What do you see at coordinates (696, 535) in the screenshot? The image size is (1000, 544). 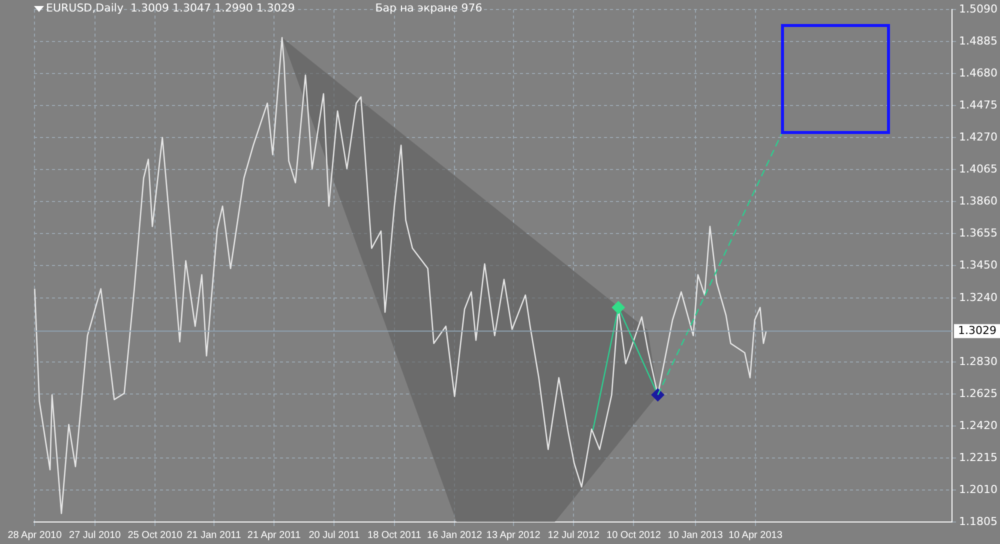 I see `x-tick-label: 10 Jan 2013` at bounding box center [696, 535].